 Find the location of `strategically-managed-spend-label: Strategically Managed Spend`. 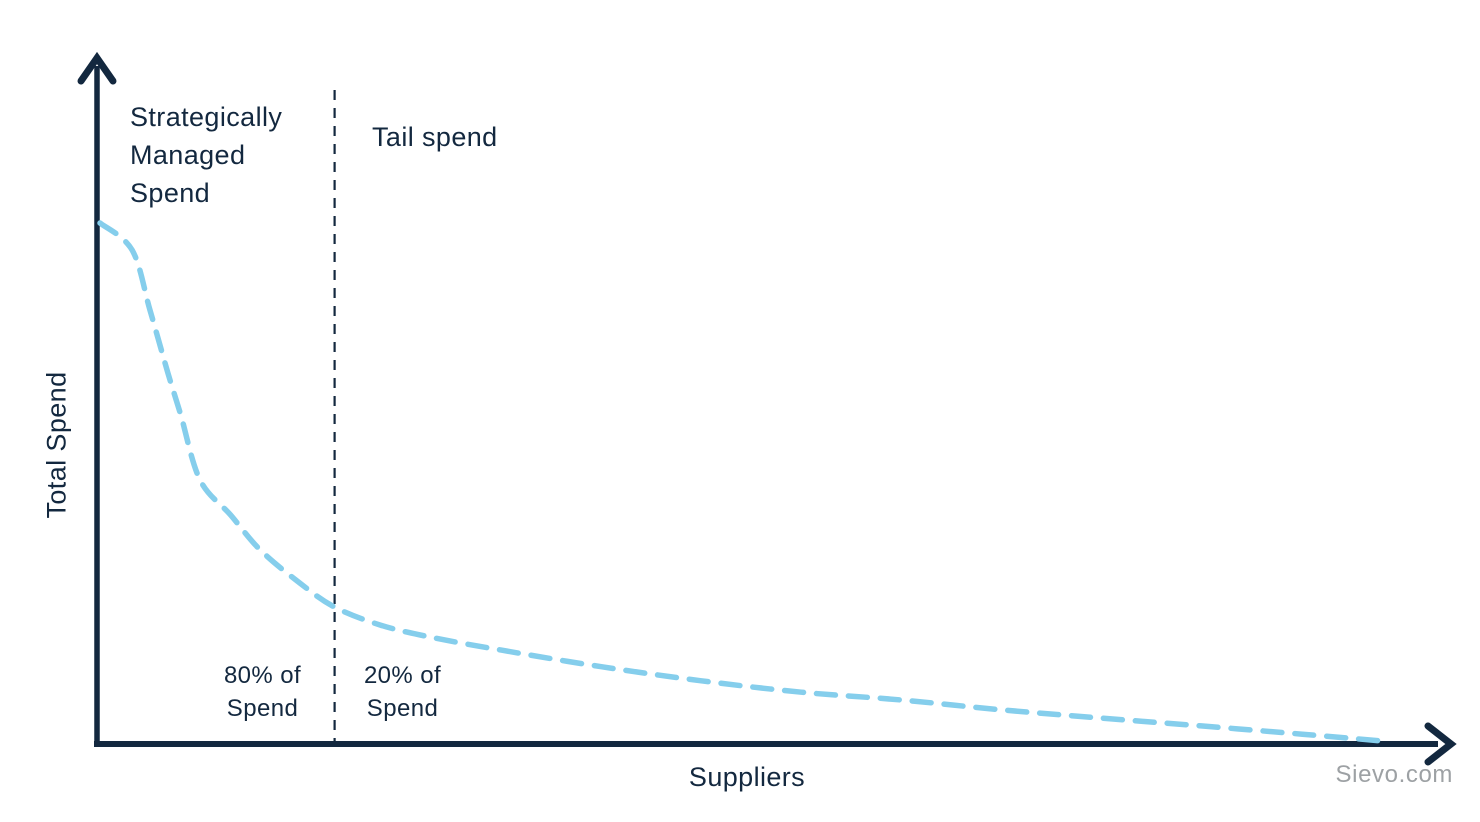

strategically-managed-spend-label: Strategically Managed Spend is located at coordinates (206, 155).